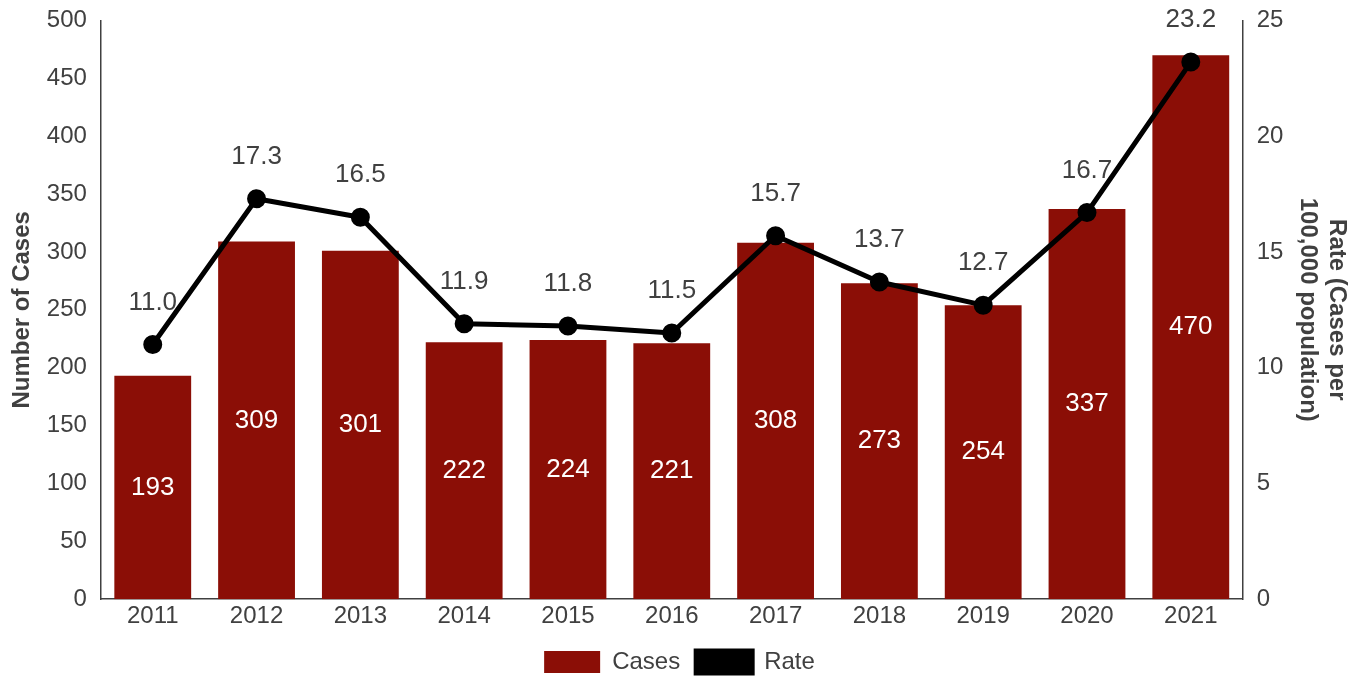 This screenshot has height=684, width=1361. What do you see at coordinates (66, 308) in the screenshot?
I see `y-tick-label: 250` at bounding box center [66, 308].